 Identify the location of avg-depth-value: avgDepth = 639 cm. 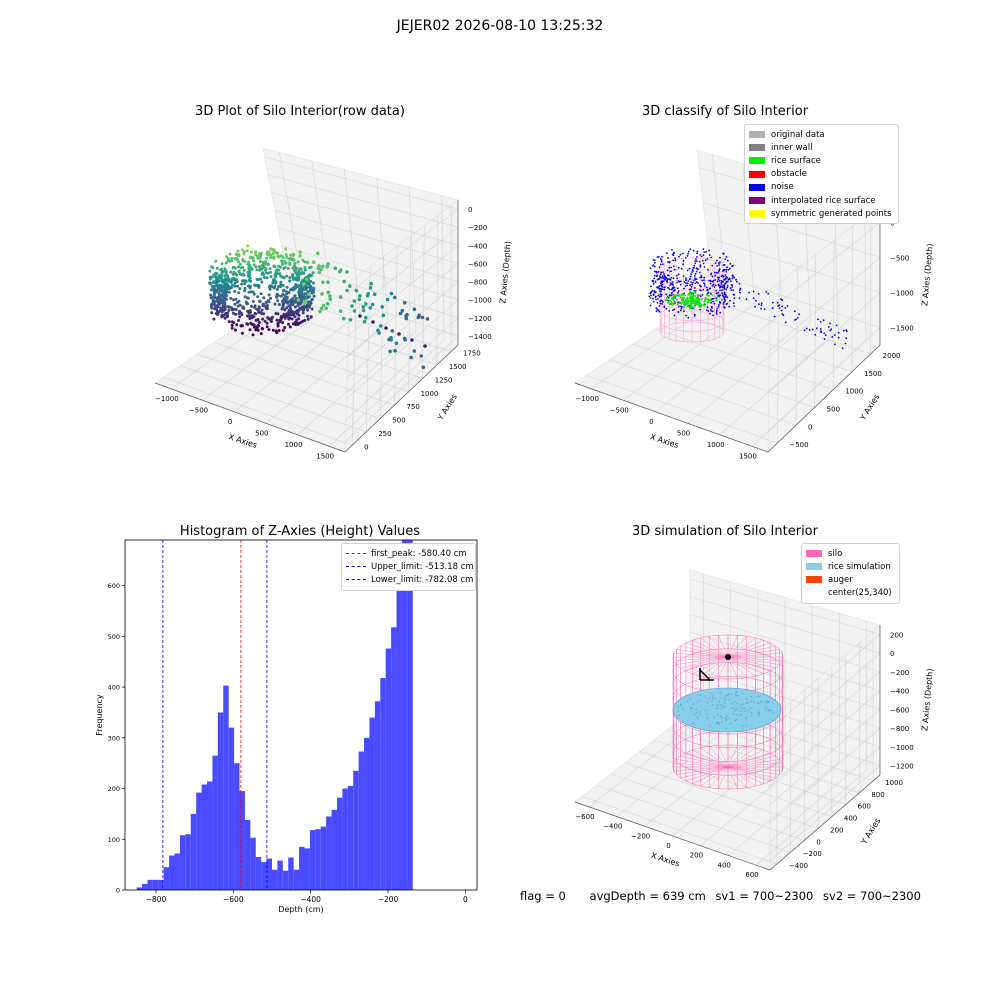
(647, 896).